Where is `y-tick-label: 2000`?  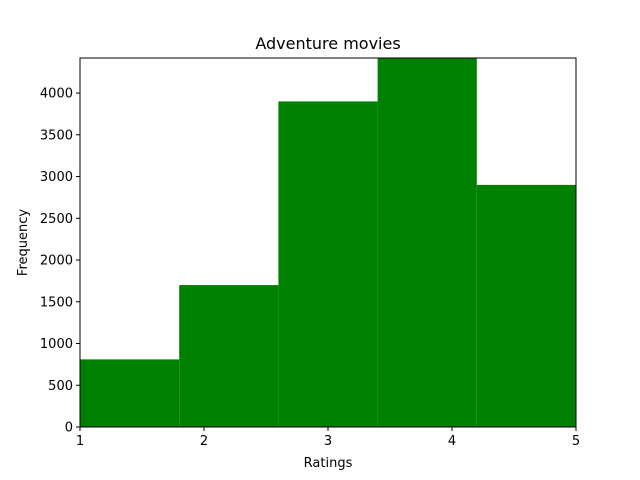 y-tick-label: 2000 is located at coordinates (56, 261).